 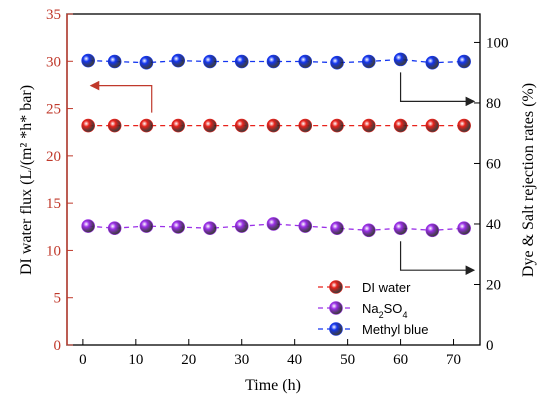 What do you see at coordinates (58, 346) in the screenshot?
I see `y-left-tick-label: 0` at bounding box center [58, 346].